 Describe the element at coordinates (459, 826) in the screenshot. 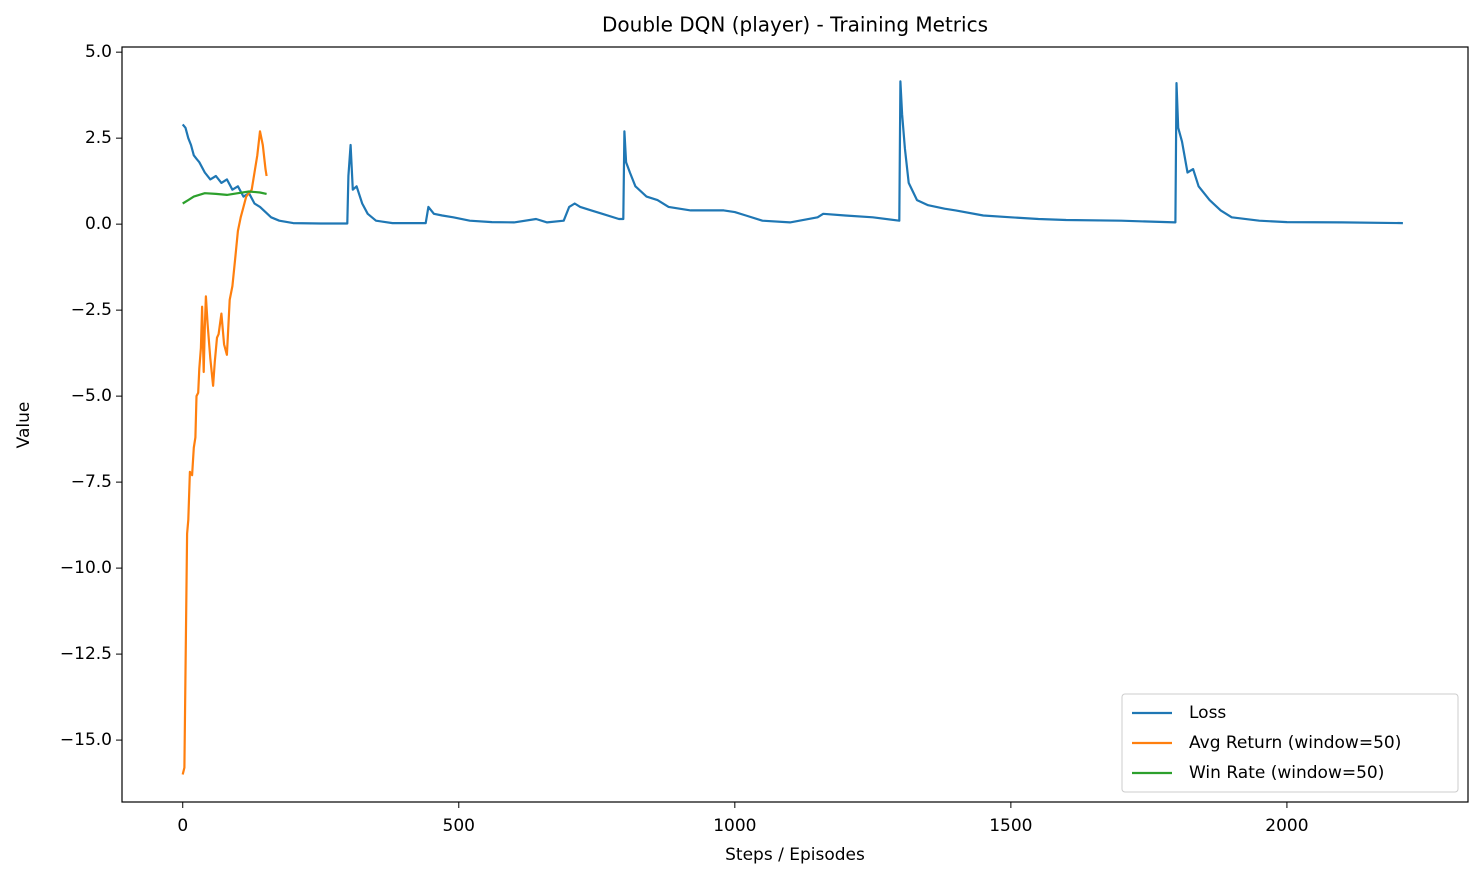

I see `x-tick-label: 500` at that location.